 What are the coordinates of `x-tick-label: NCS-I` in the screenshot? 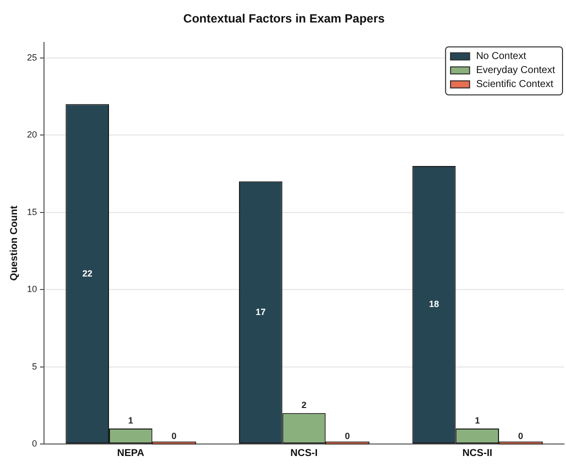 It's located at (304, 453).